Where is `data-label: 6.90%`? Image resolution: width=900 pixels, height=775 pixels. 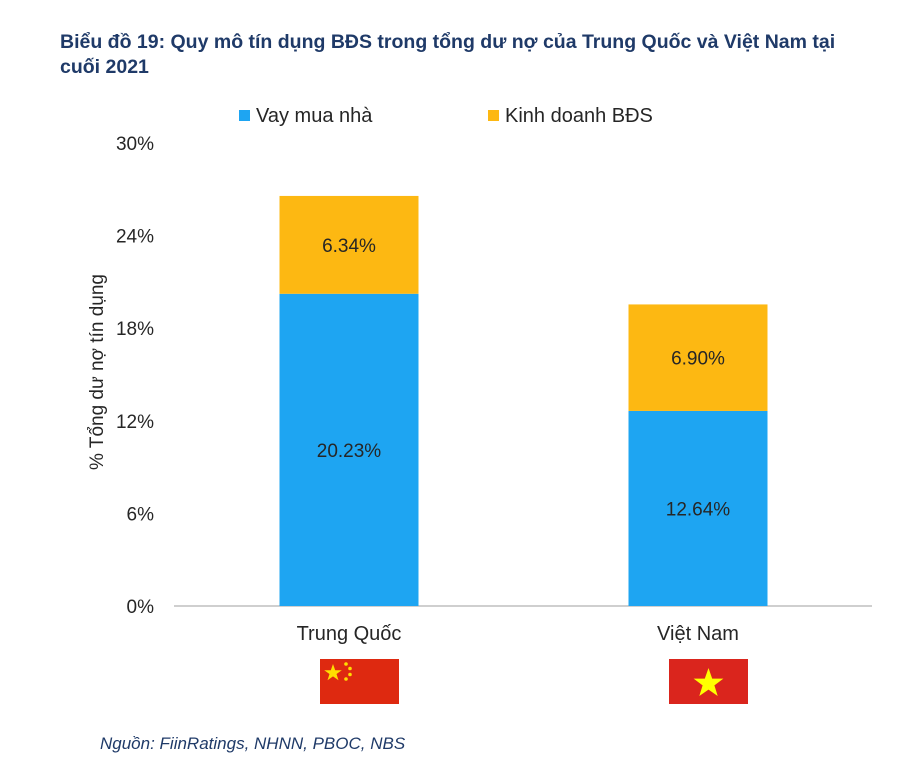 data-label: 6.90% is located at coordinates (698, 359).